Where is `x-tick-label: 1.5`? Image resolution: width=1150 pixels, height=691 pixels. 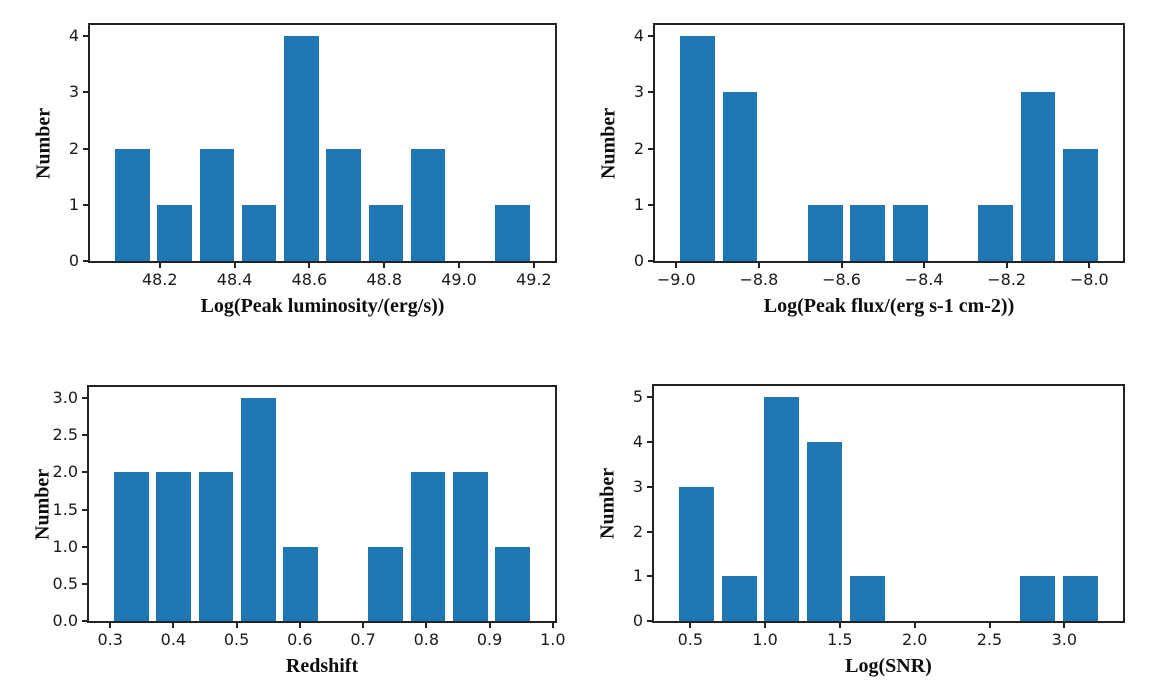
x-tick-label: 1.5 is located at coordinates (840, 639).